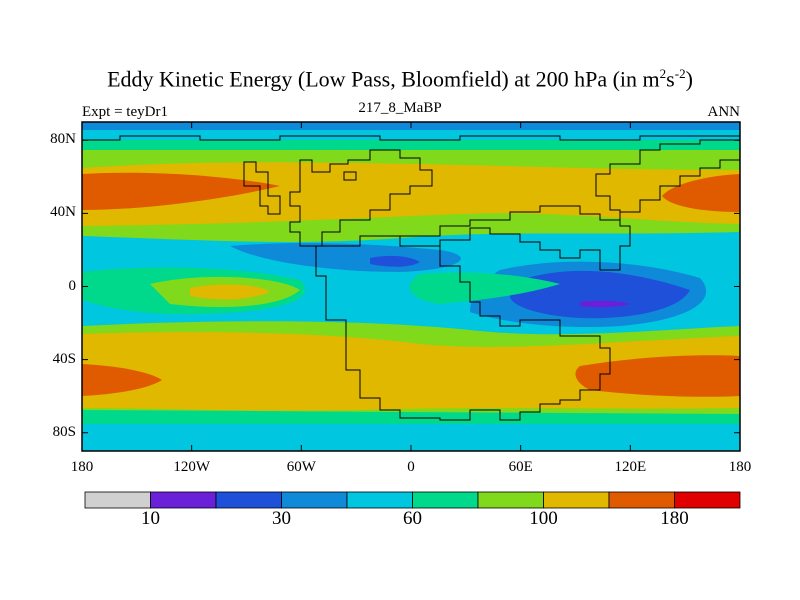 This screenshot has width=800, height=600. I want to click on colorbar-label: 10, so click(150, 518).